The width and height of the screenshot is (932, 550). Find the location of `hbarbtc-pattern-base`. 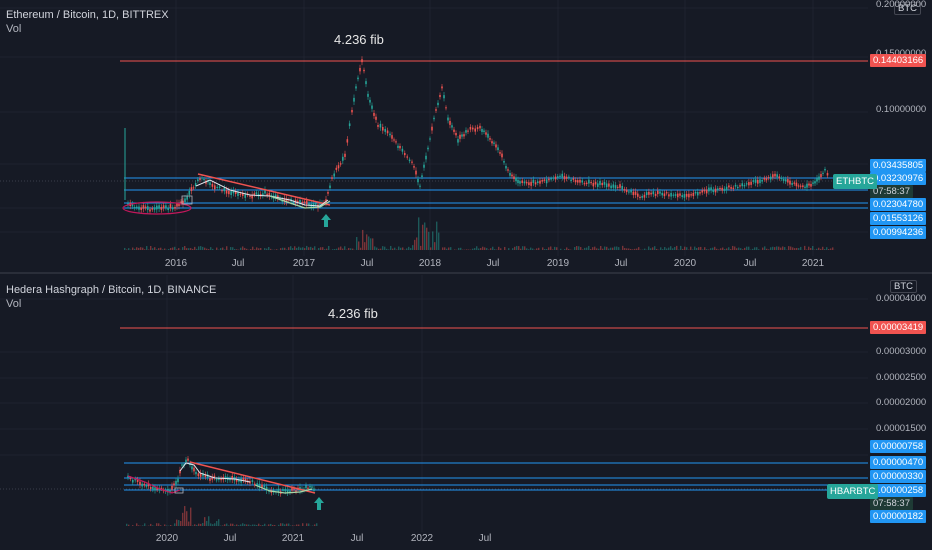

hbarbtc-pattern-base is located at coordinates (283, 489).